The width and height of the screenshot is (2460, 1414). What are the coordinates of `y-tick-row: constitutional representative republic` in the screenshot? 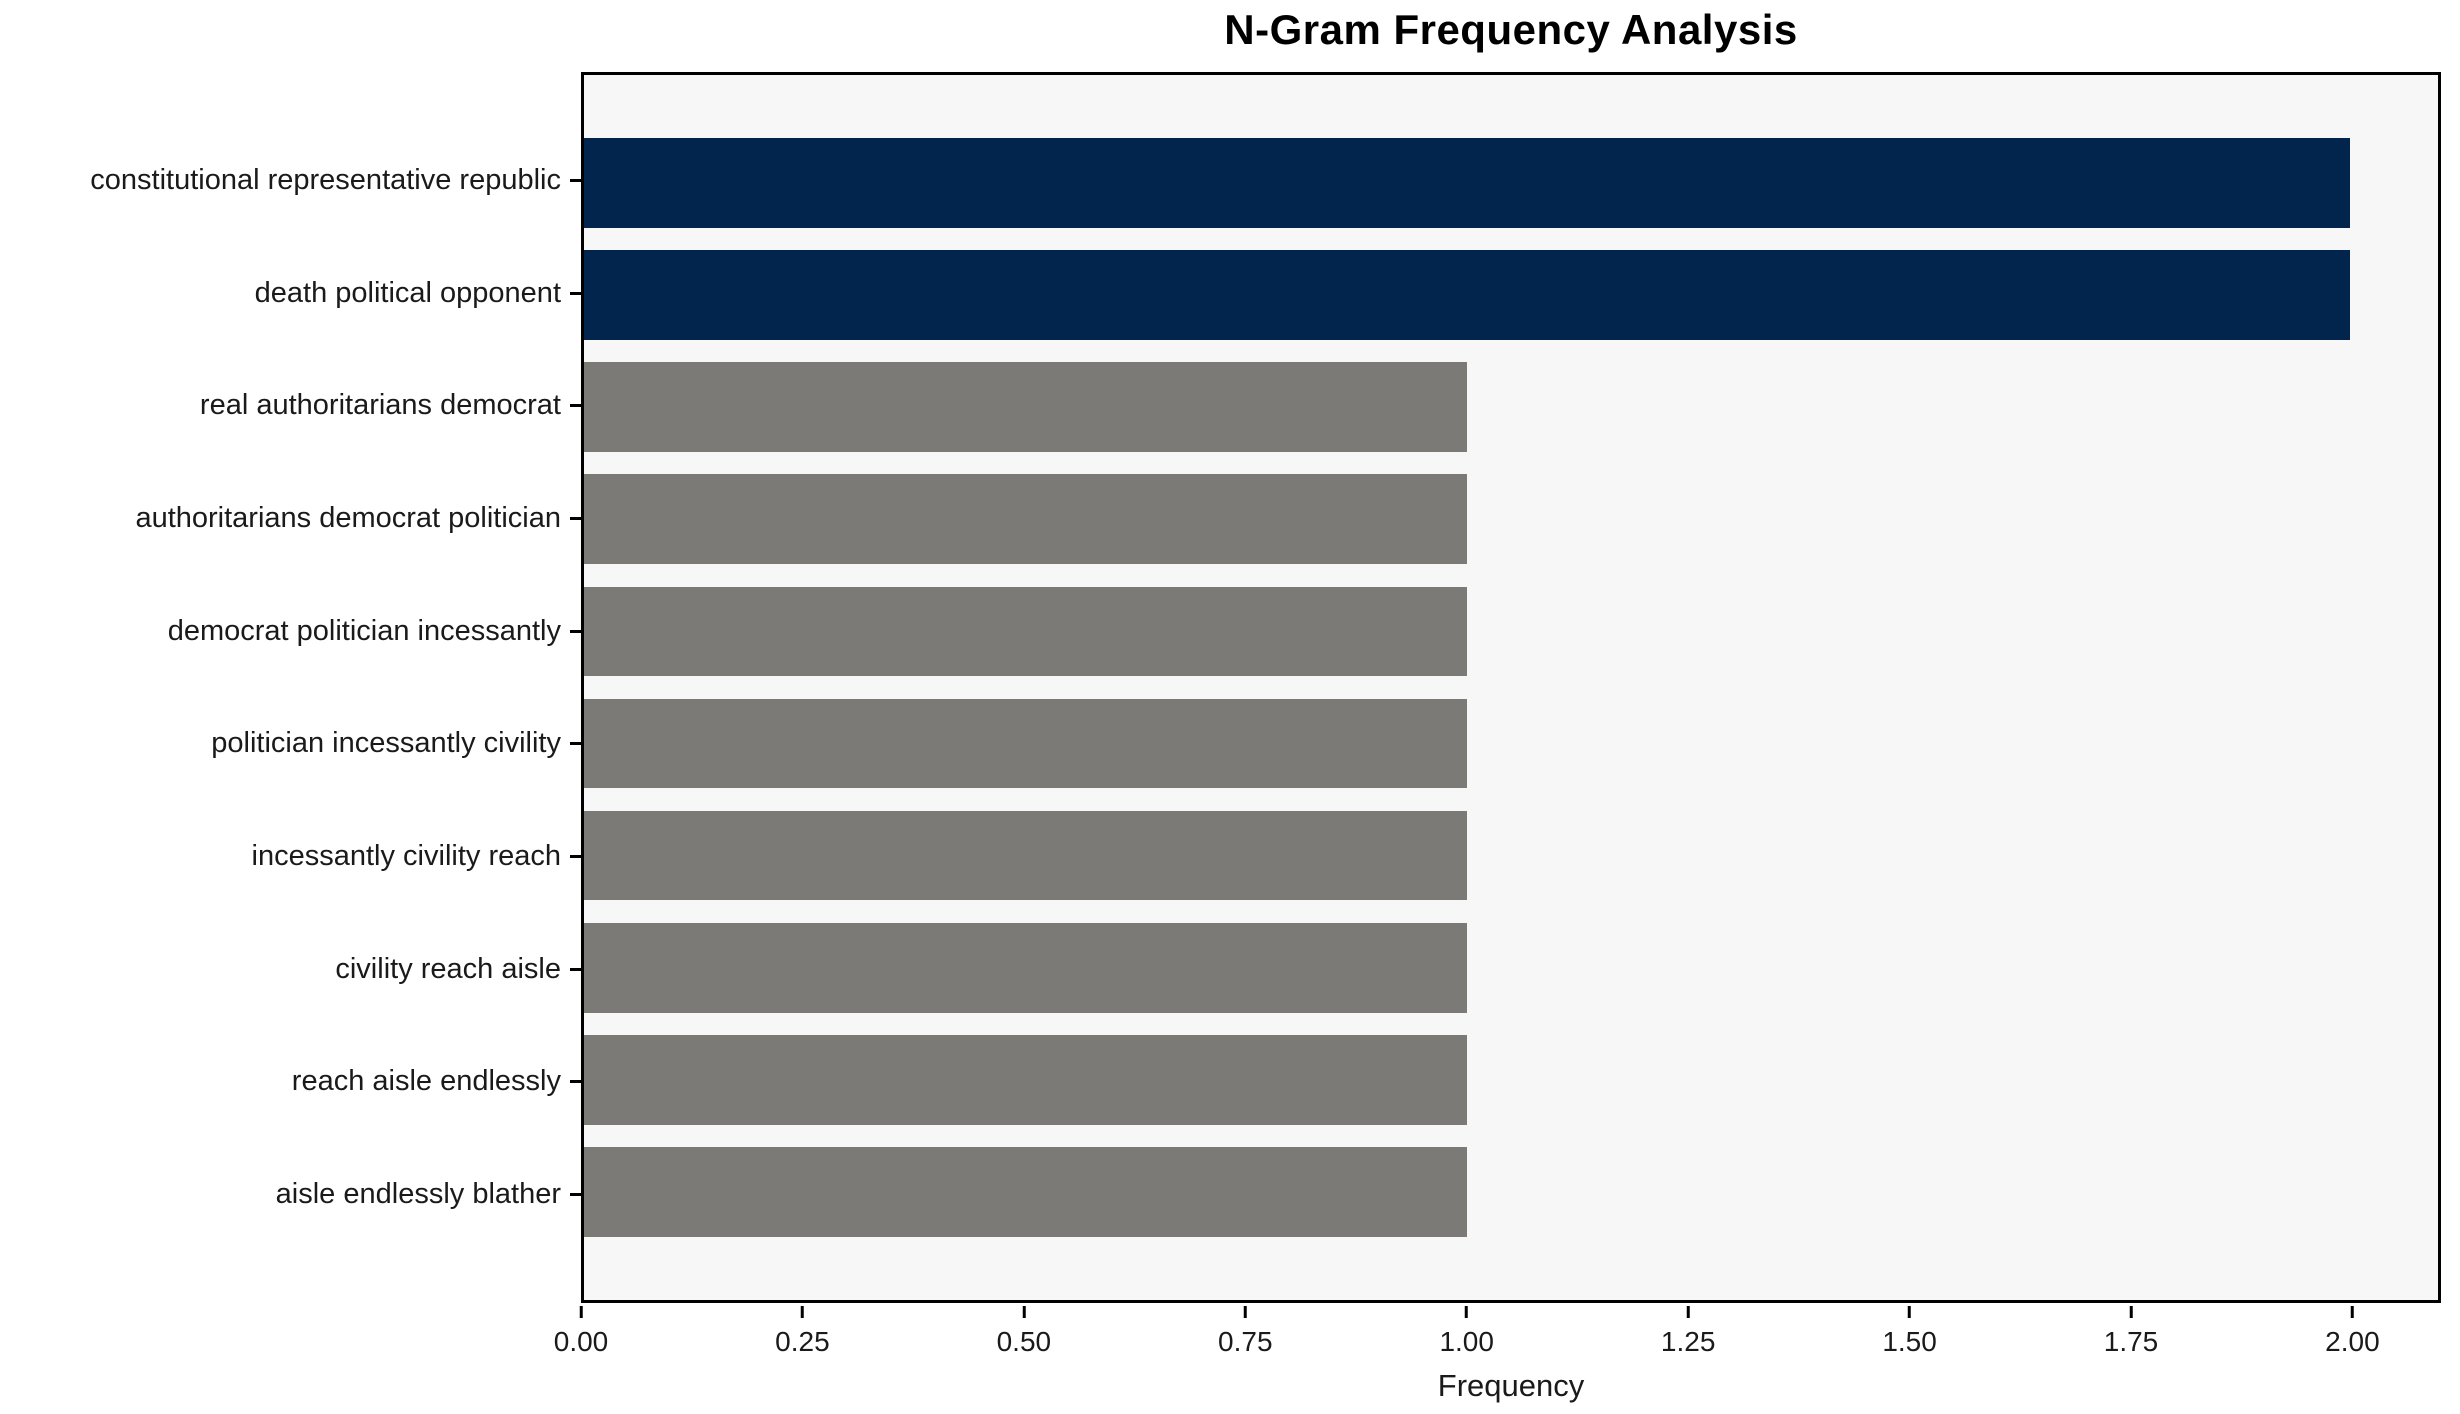 It's located at (290, 180).